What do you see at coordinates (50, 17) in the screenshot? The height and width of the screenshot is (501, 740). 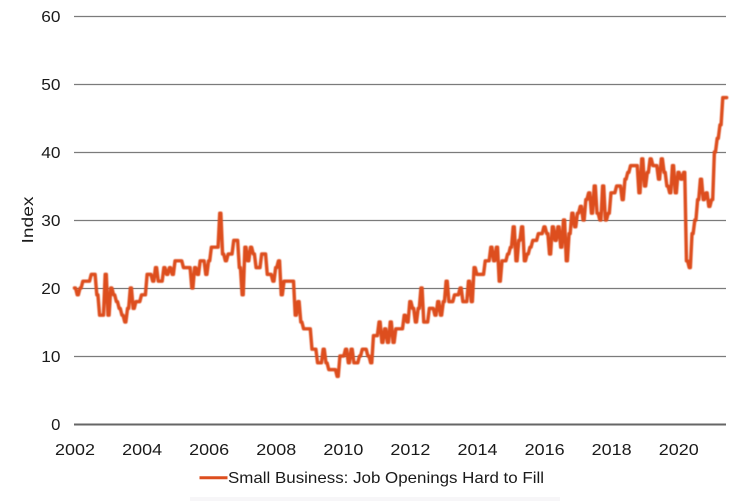 I see `svg-text: 60` at bounding box center [50, 17].